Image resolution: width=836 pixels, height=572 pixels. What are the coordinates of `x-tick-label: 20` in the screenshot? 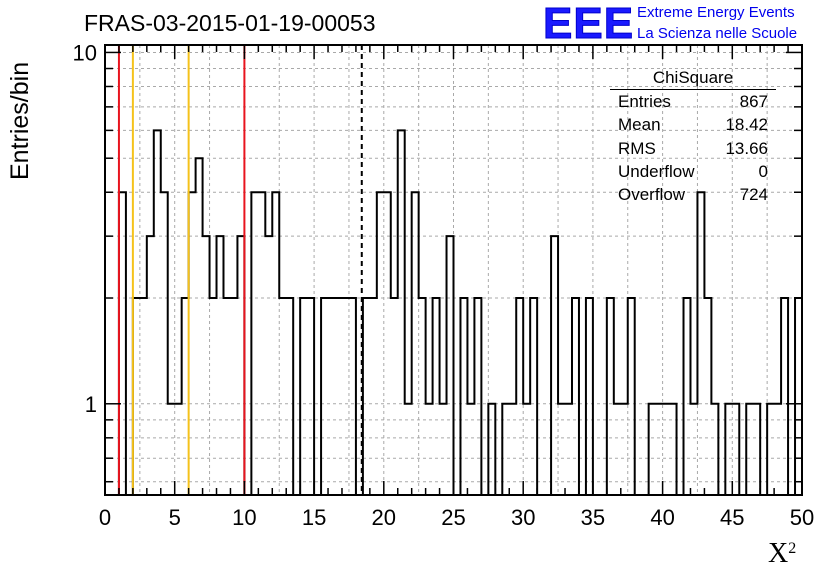 It's located at (384, 517).